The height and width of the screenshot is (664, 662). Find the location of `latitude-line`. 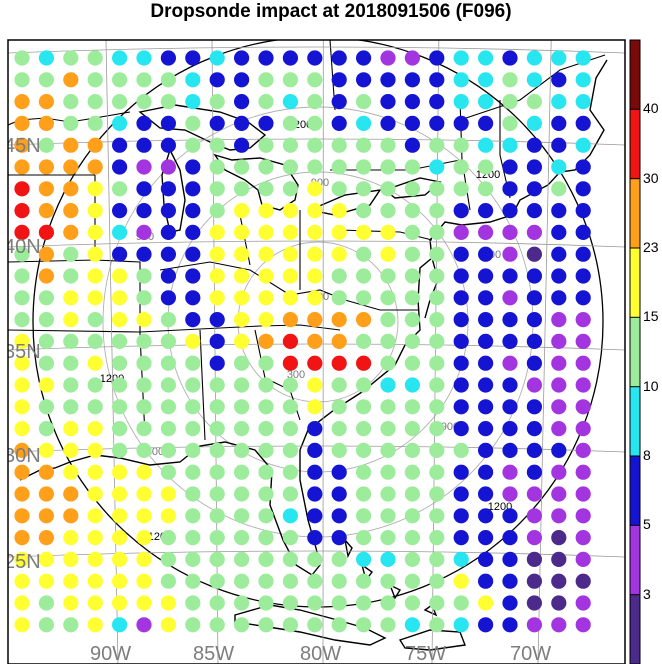

latitude-line is located at coordinates (316, 50).